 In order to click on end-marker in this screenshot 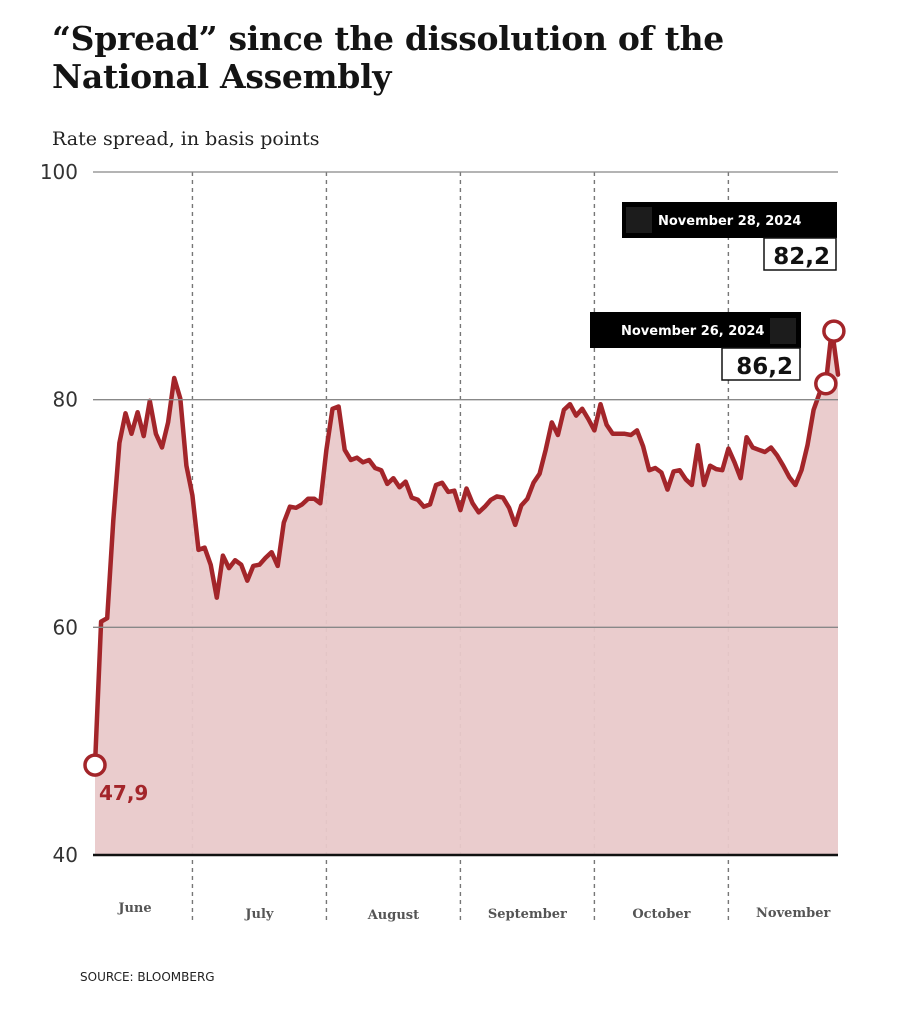, I will do `click(834, 331)`.